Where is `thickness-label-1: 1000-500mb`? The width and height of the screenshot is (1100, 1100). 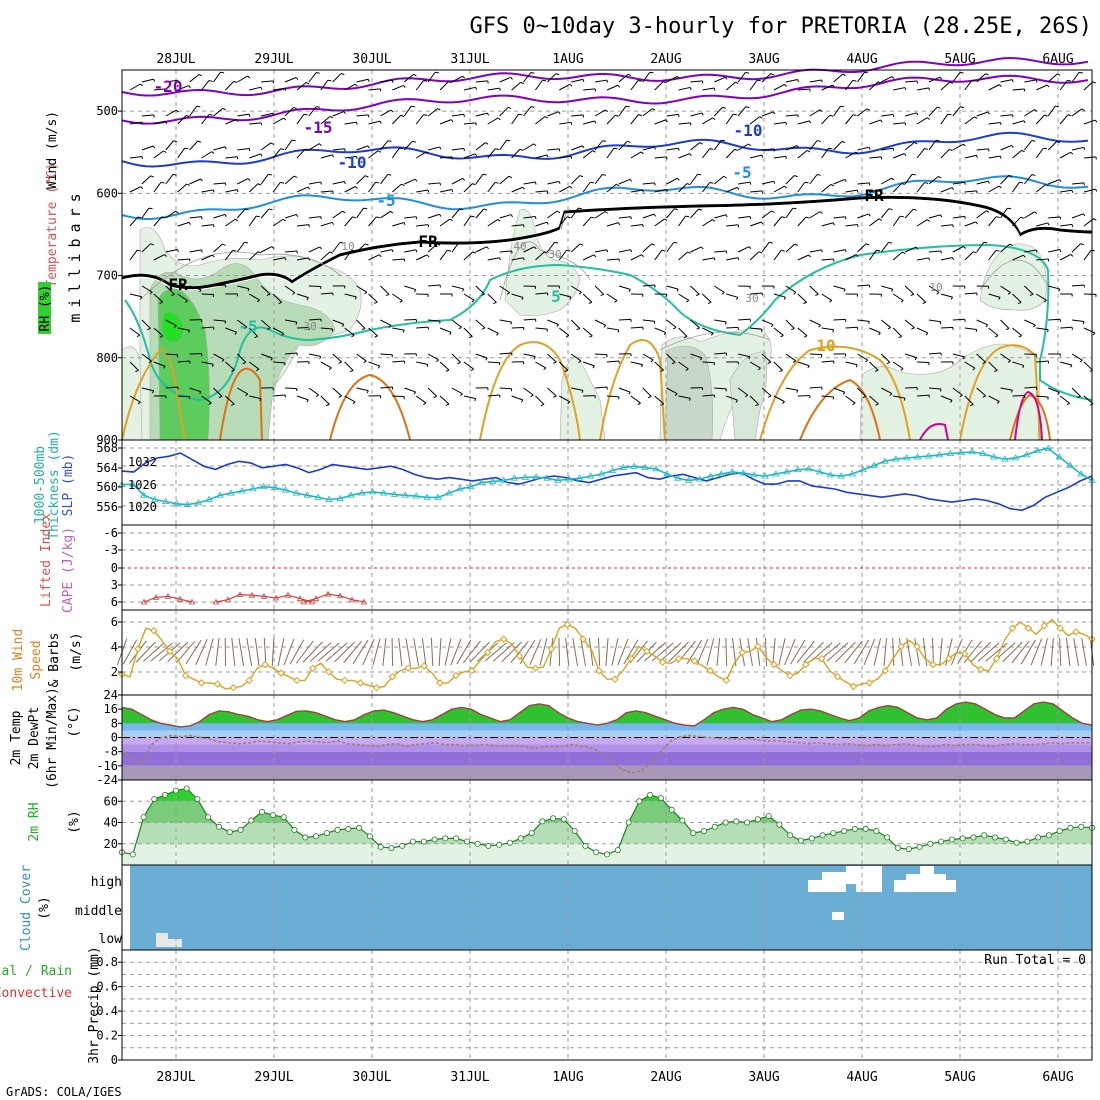
thickness-label-1: 1000-500mb is located at coordinates (40, 485).